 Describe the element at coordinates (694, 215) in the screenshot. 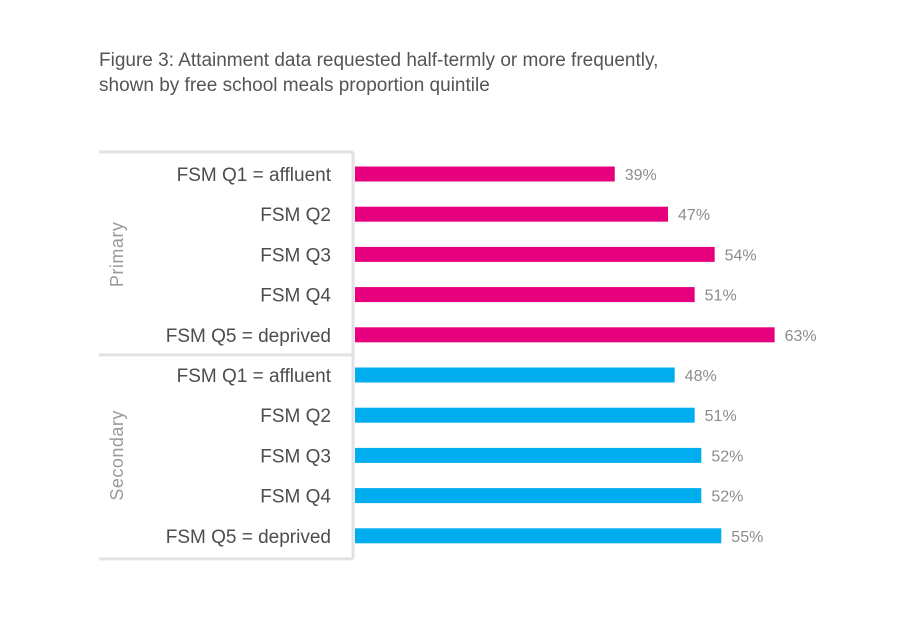

I see `value-label: 47%` at that location.